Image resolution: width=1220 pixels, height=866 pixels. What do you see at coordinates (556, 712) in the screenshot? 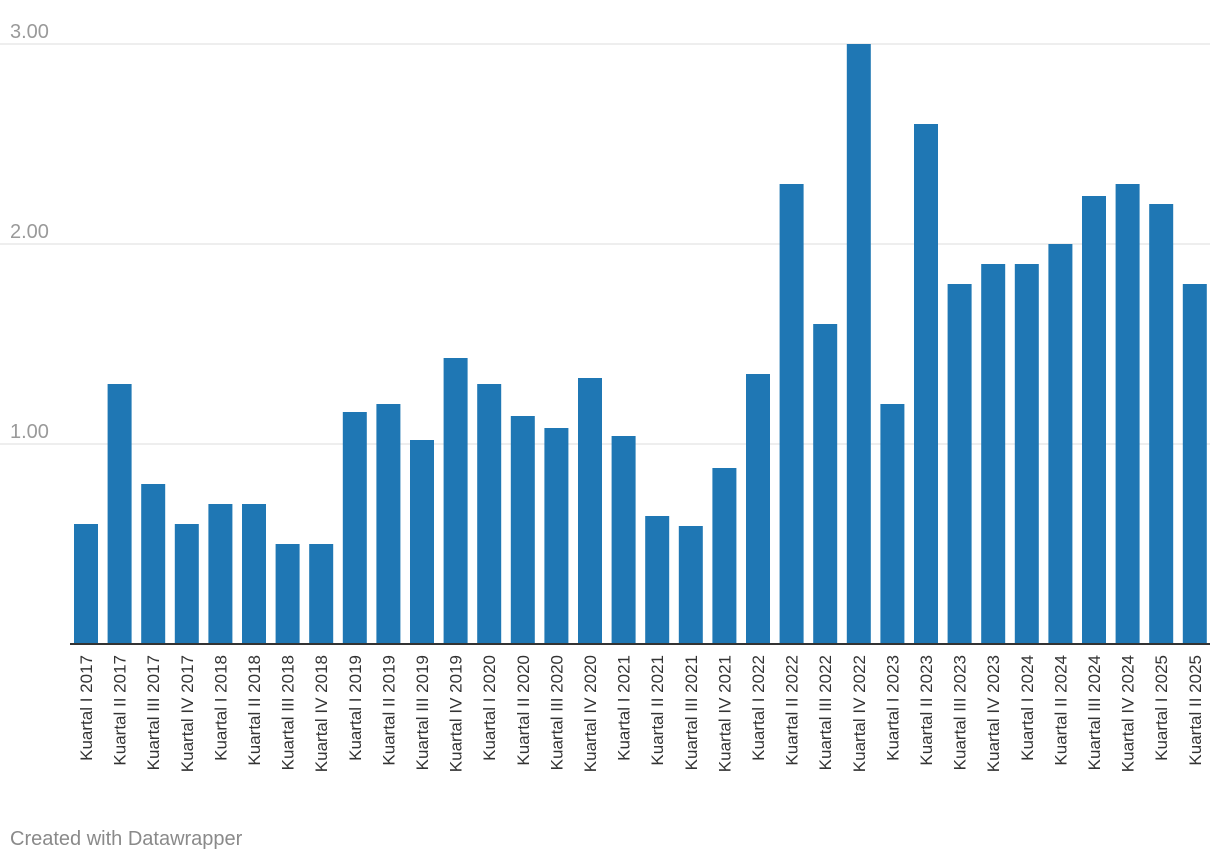
I see `x-tick-label: Kuartal III 2020` at bounding box center [556, 712].